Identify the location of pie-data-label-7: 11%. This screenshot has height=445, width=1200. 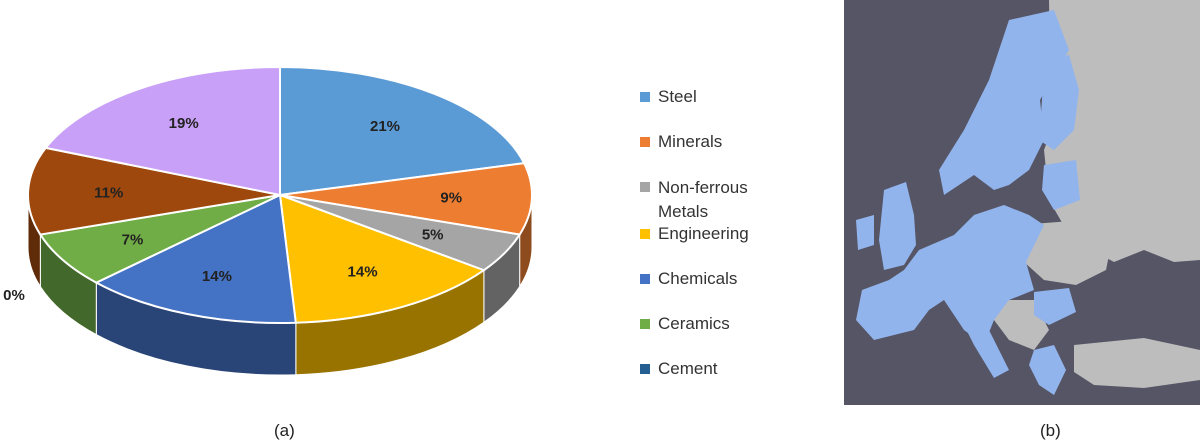
(108, 192).